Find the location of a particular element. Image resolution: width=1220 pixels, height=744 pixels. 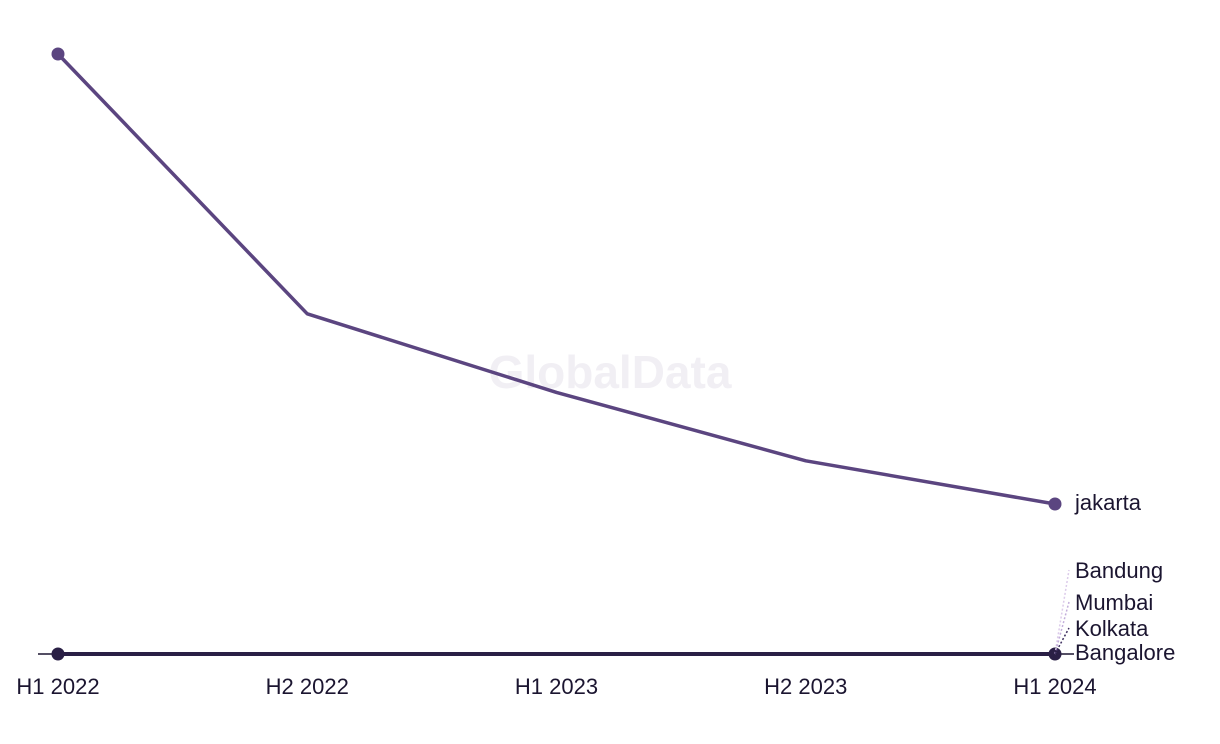

leader-line-kolkata is located at coordinates (1062, 641).